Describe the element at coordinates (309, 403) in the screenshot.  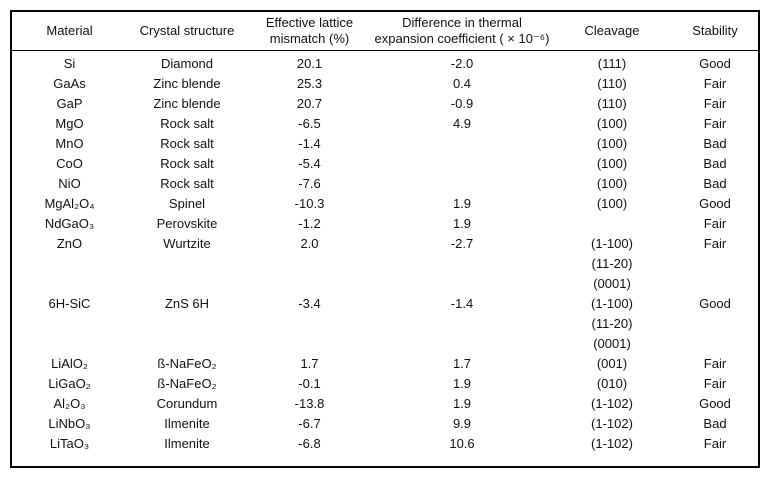
I see `cell-mismatch: -13.8` at that location.